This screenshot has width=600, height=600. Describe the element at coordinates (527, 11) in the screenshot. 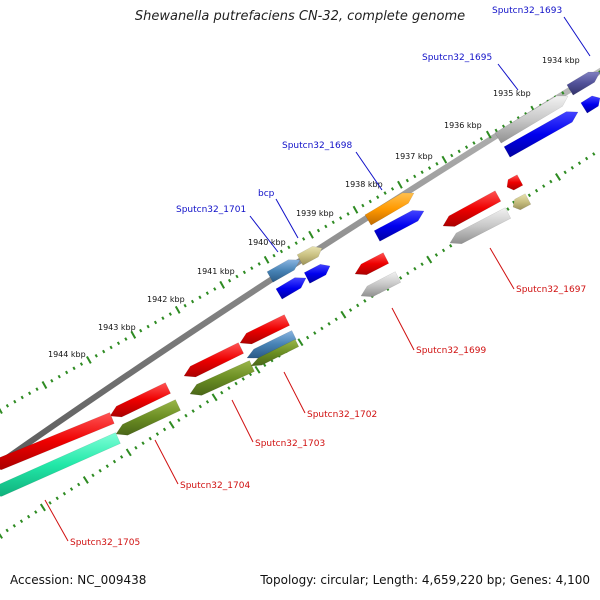

I see `gene-label: Sputcn32_1693` at that location.